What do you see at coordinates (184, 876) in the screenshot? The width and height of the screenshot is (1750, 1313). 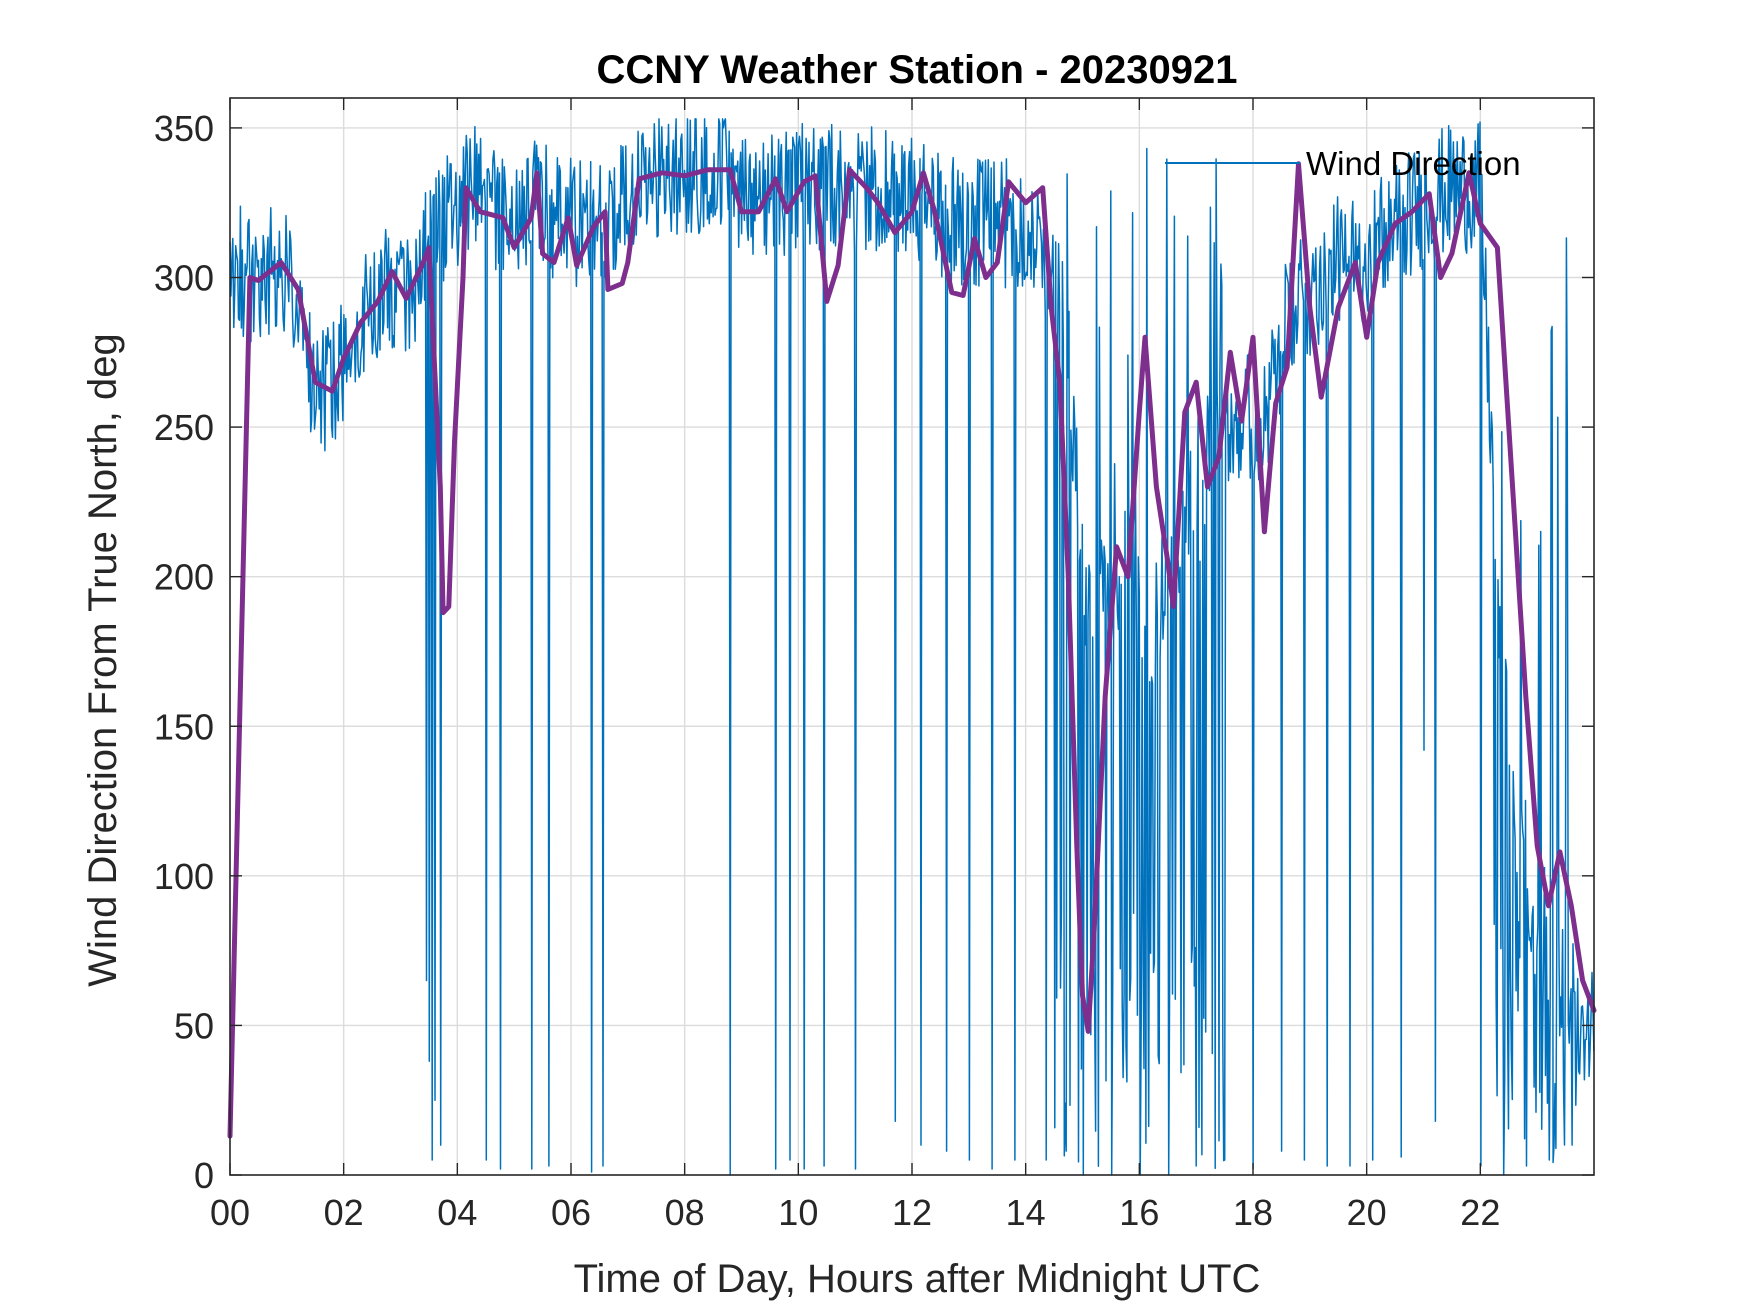 I see `y-tick-label: 100` at bounding box center [184, 876].